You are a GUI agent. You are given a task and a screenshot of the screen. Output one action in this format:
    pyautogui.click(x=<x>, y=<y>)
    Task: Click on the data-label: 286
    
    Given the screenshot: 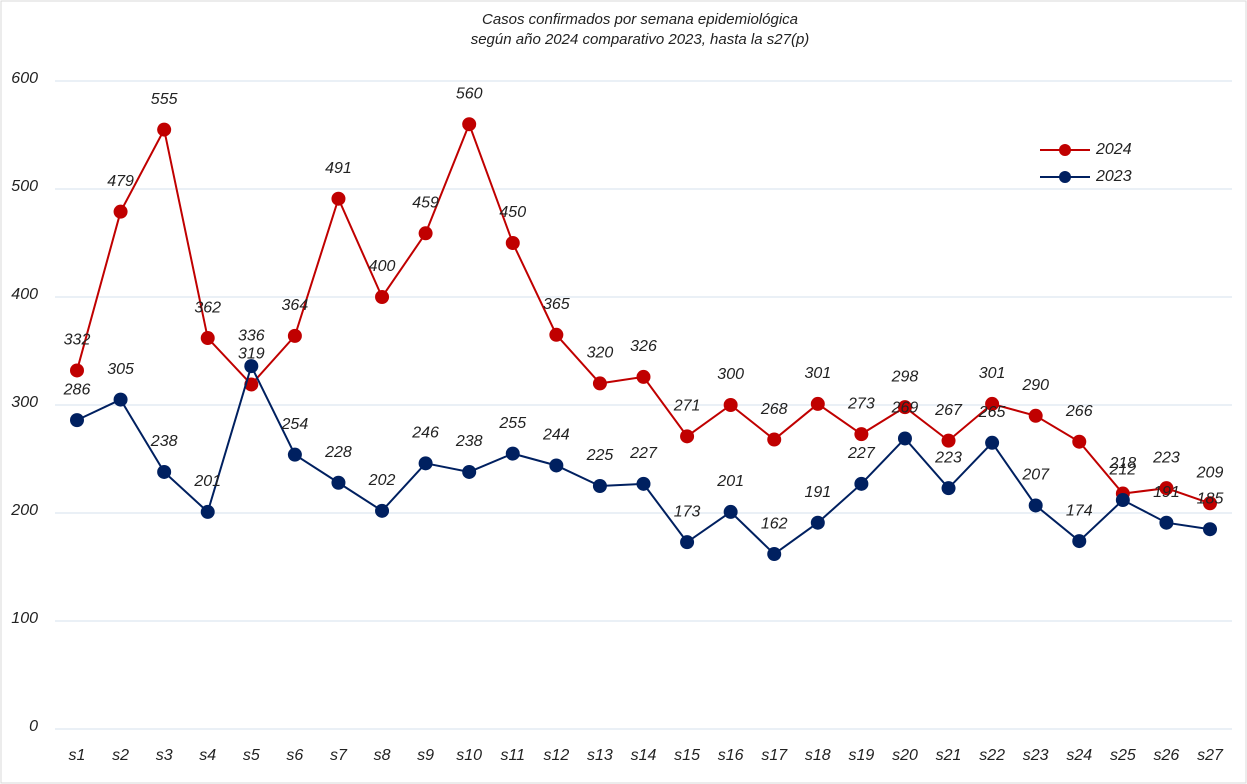 What is the action you would take?
    pyautogui.click(x=77, y=389)
    